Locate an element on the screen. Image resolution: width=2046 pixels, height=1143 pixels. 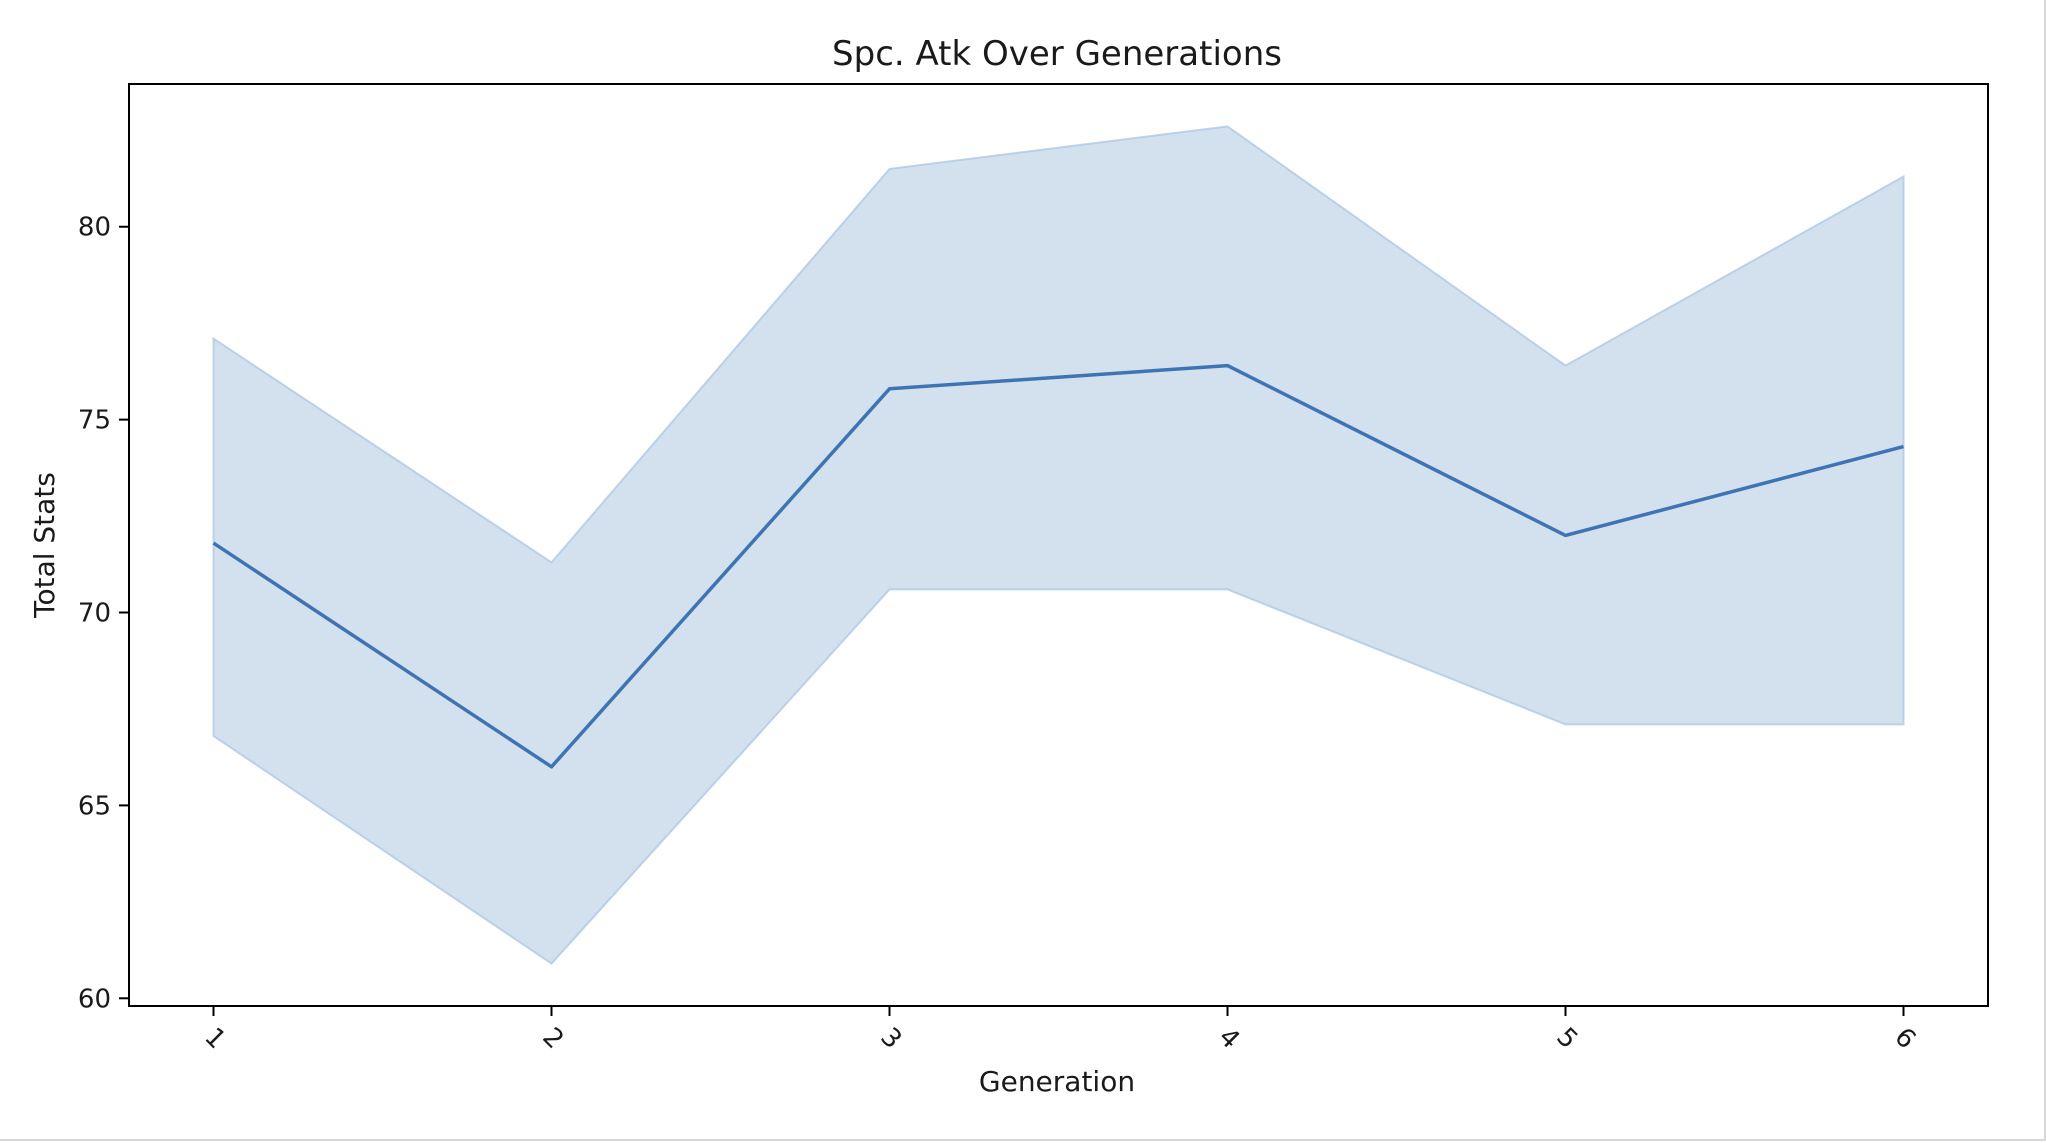
chart-title: Spc. Atk Over Generations is located at coordinates (1057, 54).